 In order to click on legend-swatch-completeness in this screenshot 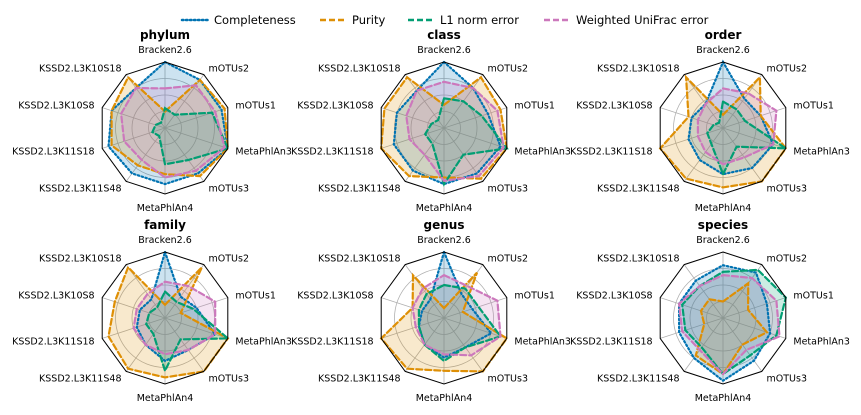, I will do `click(195, 20)`.